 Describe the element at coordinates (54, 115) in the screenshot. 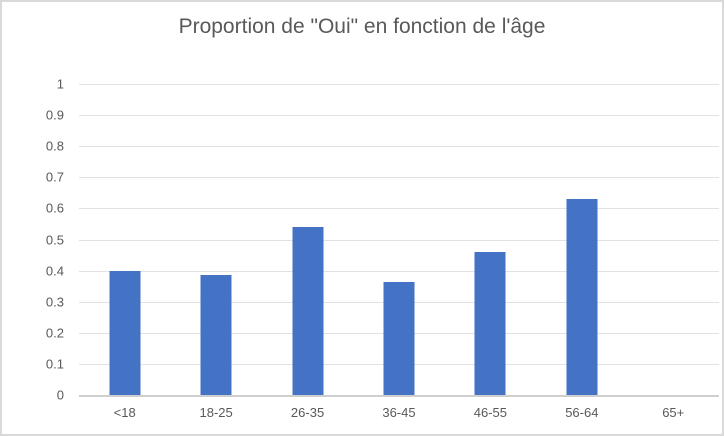

I see `y-tick-label: 0.9` at that location.